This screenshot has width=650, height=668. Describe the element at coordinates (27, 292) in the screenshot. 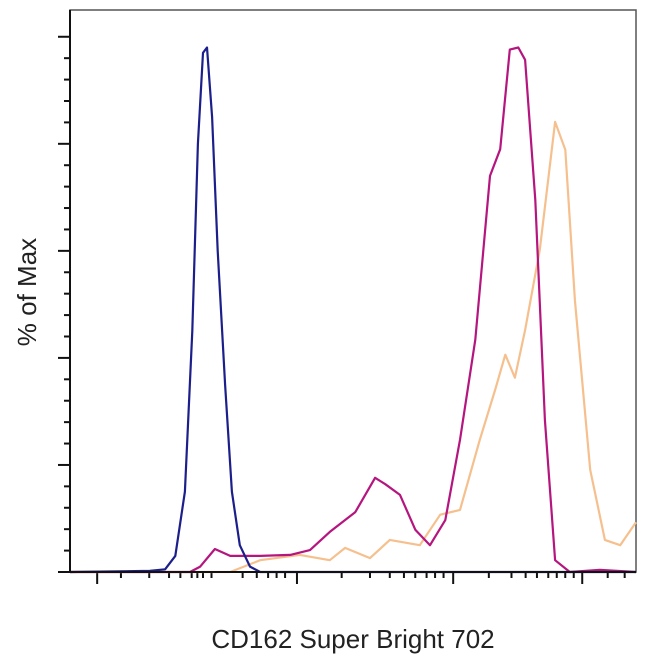

I see `y-axis-label: % of Max` at that location.